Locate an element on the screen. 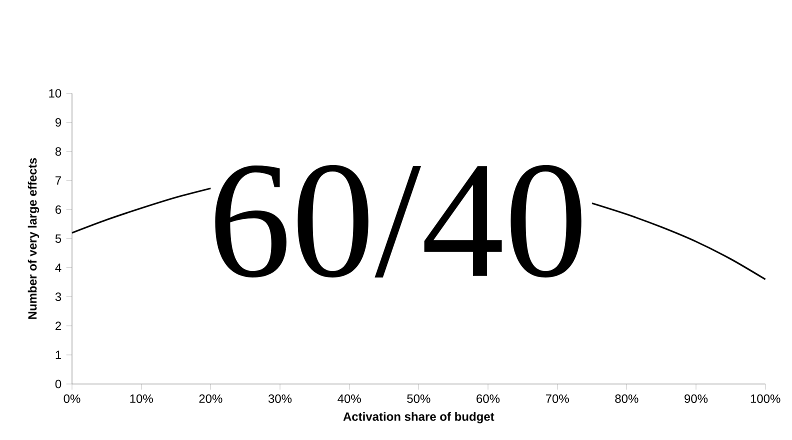 This screenshot has height=440, width=792. y-tick-label: 2 is located at coordinates (58, 326).